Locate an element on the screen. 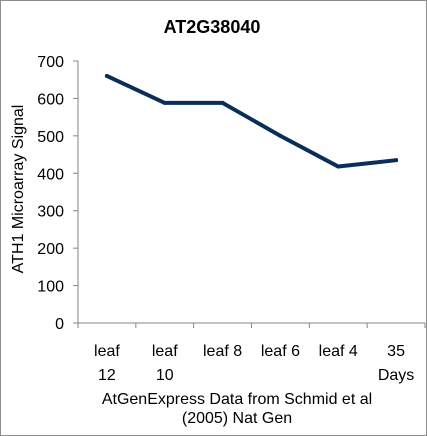 Image resolution: width=427 pixels, height=436 pixels. x-tick-label: leaf 10 is located at coordinates (165, 363).